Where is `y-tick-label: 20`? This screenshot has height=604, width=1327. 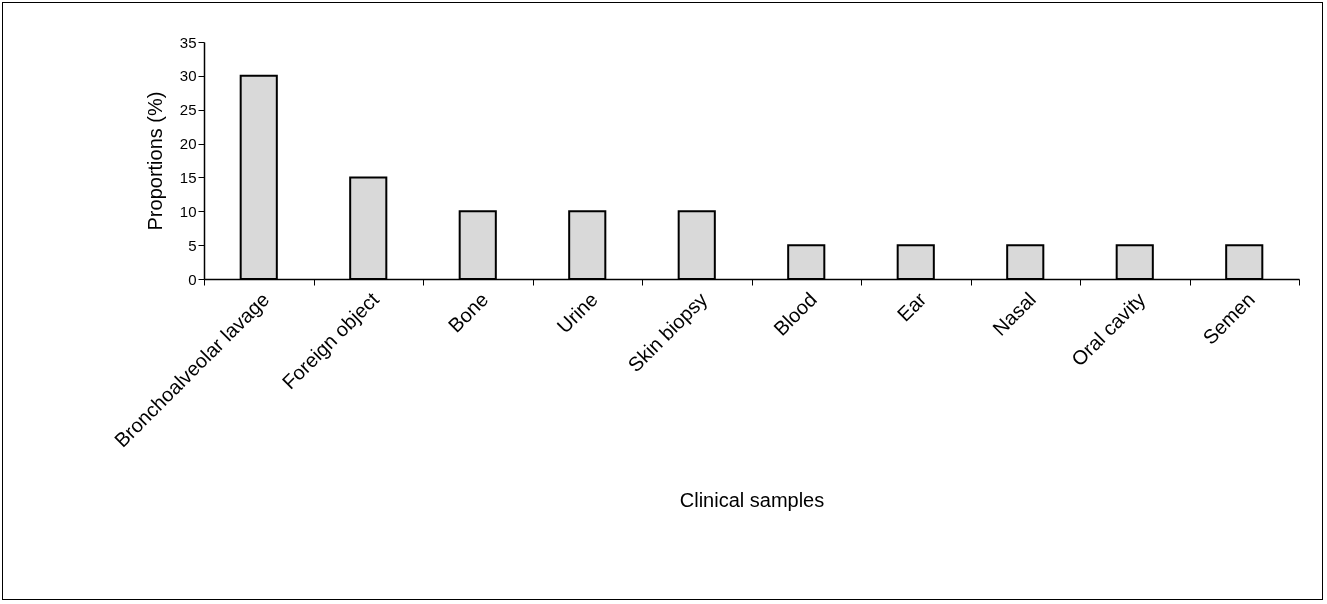 y-tick-label: 20 is located at coordinates (188, 144).